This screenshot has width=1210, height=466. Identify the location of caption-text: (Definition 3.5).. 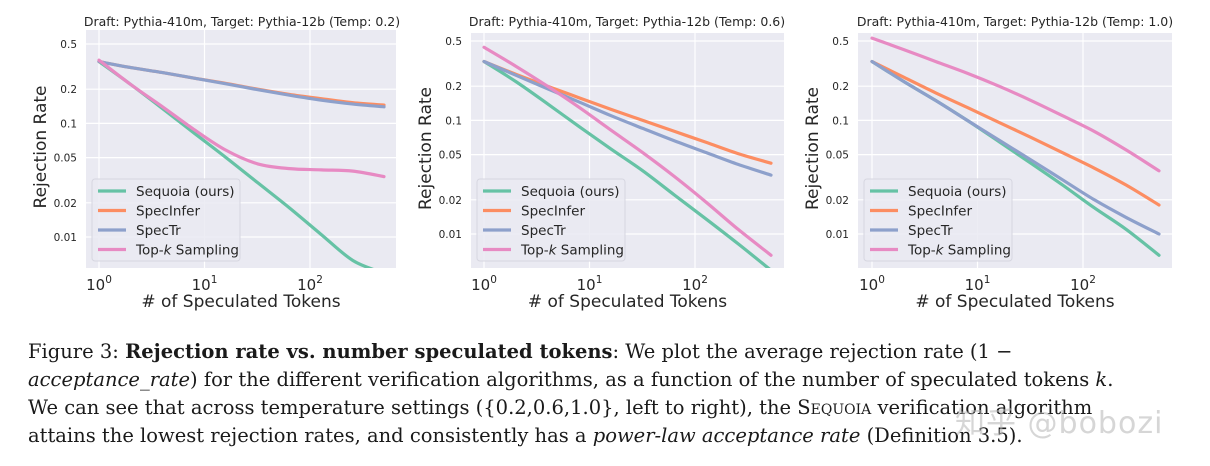
(941, 435).